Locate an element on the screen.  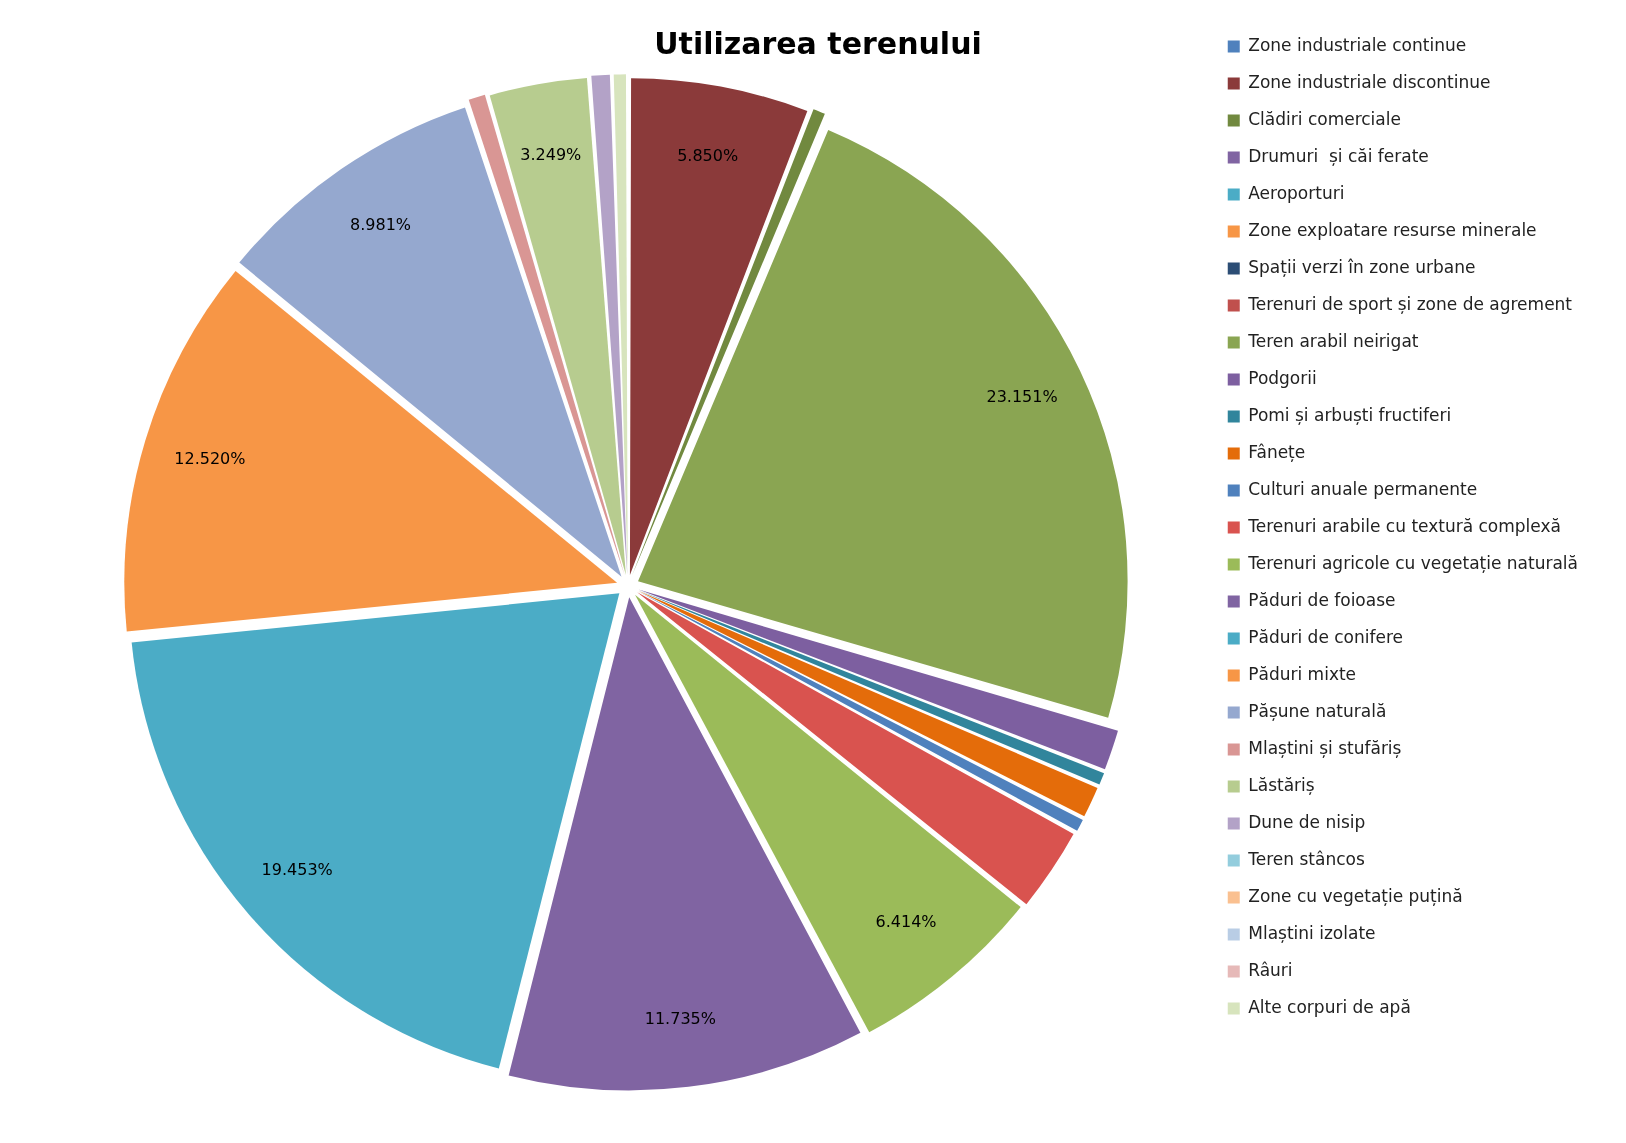
data-label: 6.414% is located at coordinates (906, 921).